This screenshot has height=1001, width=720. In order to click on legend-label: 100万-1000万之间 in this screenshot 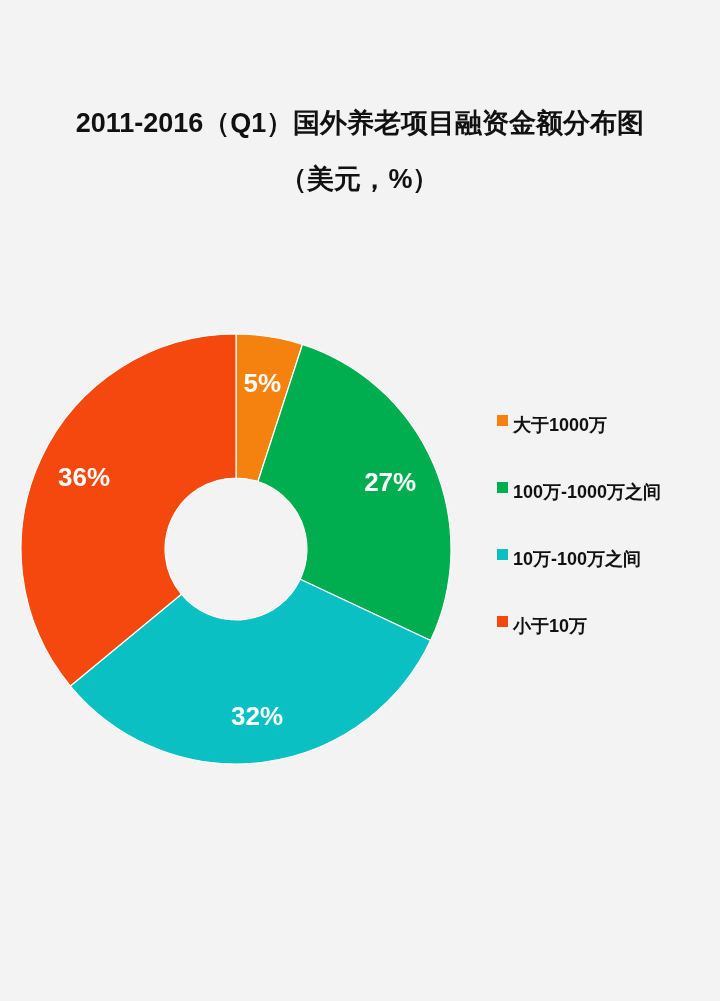, I will do `click(587, 492)`.